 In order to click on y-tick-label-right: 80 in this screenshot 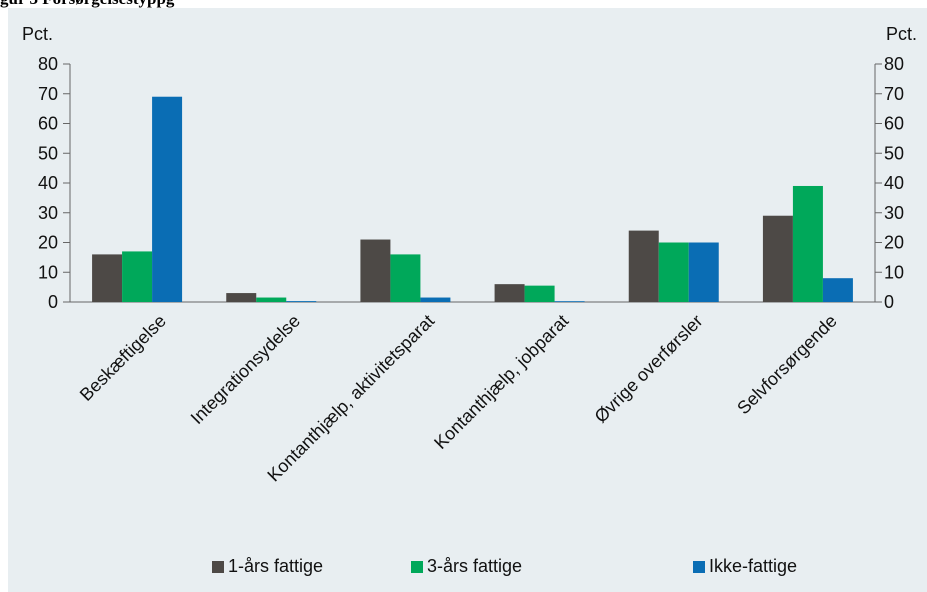, I will do `click(894, 64)`.